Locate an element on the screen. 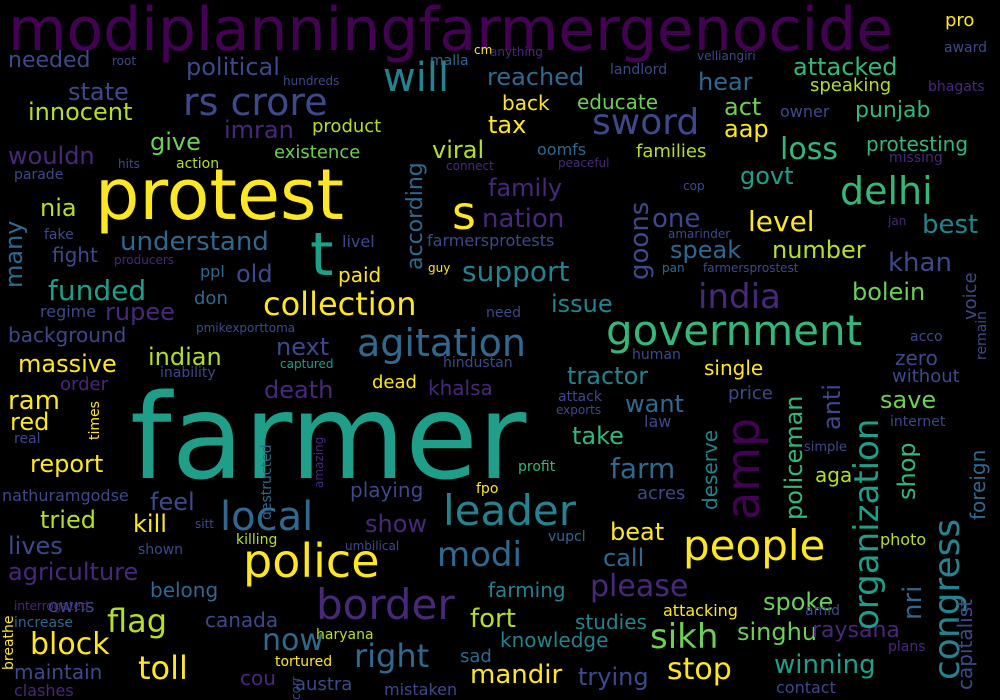 The image size is (1000, 700). word: rupee is located at coordinates (140, 312).